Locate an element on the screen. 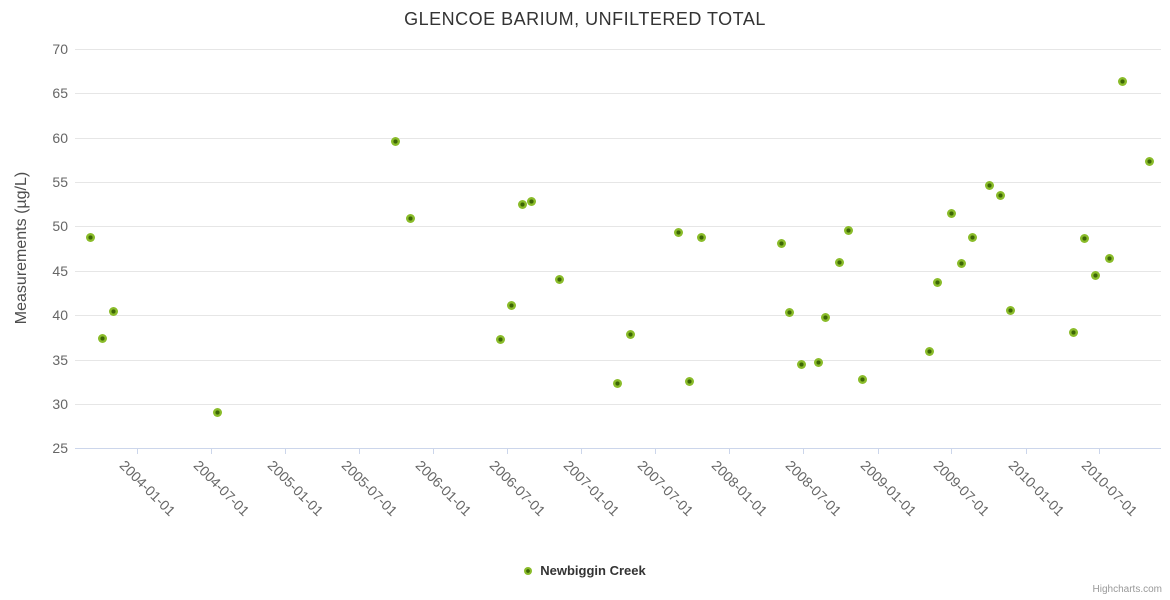 This screenshot has height=600, width=1170. legend-marker-icon is located at coordinates (528, 570).